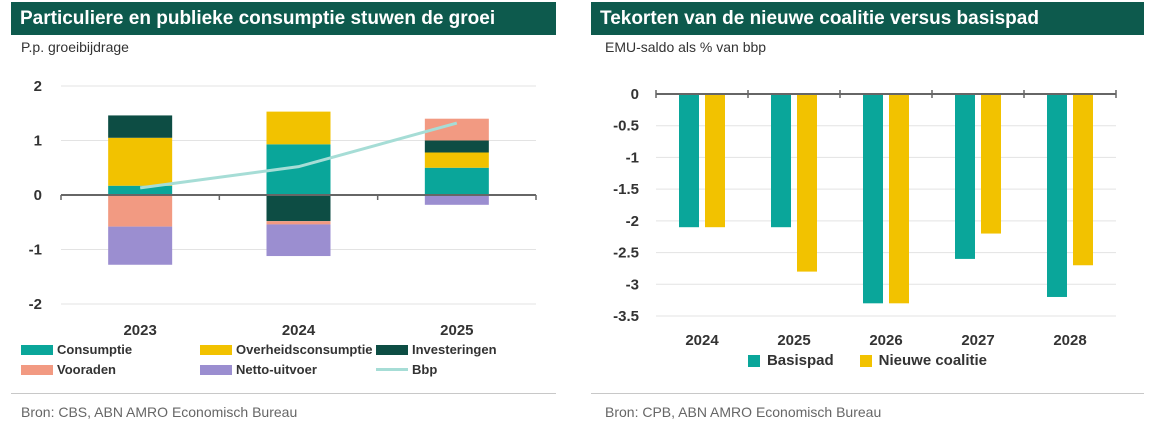 This screenshot has height=428, width=1150. Describe the element at coordinates (38, 86) in the screenshot. I see `left-y-tick-label: 2` at that location.